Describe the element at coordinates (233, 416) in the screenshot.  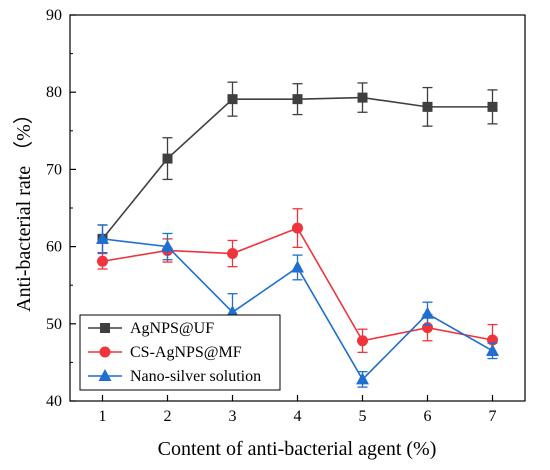
I see `x-tick-label: 3` at that location.